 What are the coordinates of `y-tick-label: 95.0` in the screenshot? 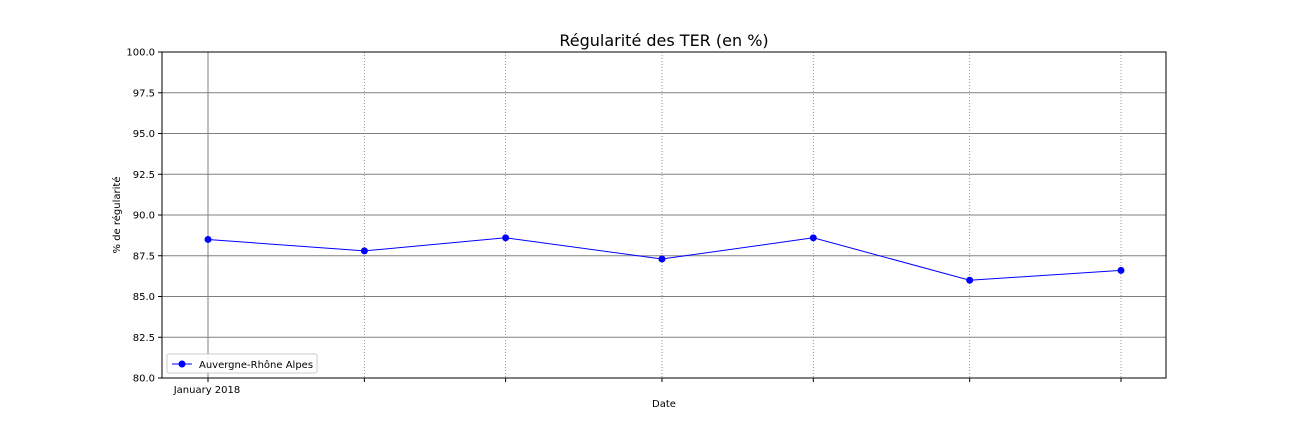 It's located at (144, 134).